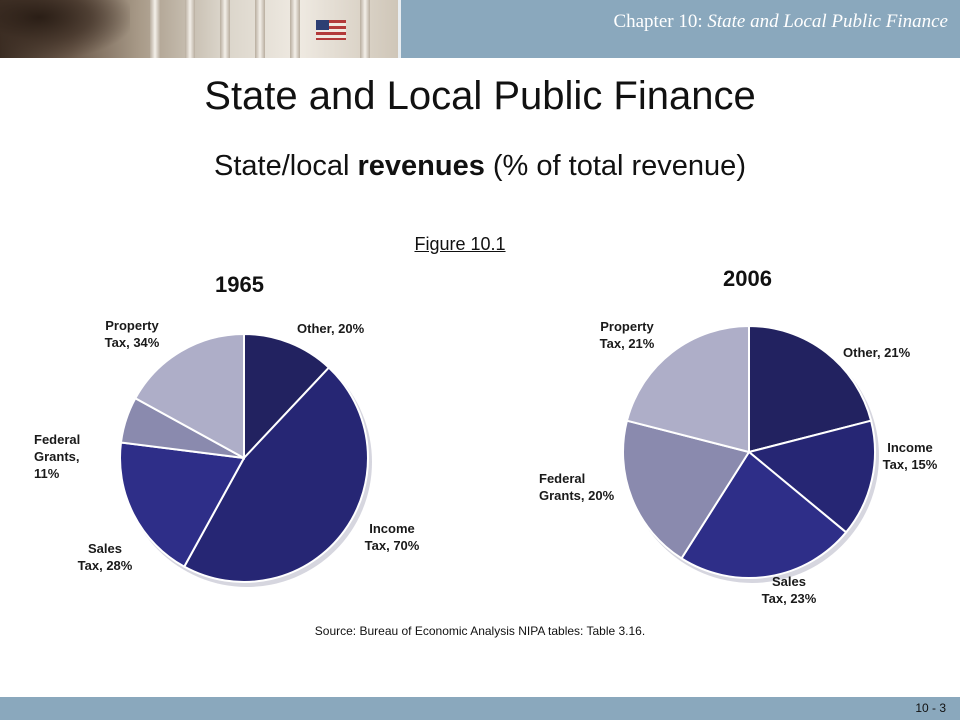 The width and height of the screenshot is (960, 720). What do you see at coordinates (877, 352) in the screenshot?
I see `slice-label-other: Other, 21%` at bounding box center [877, 352].